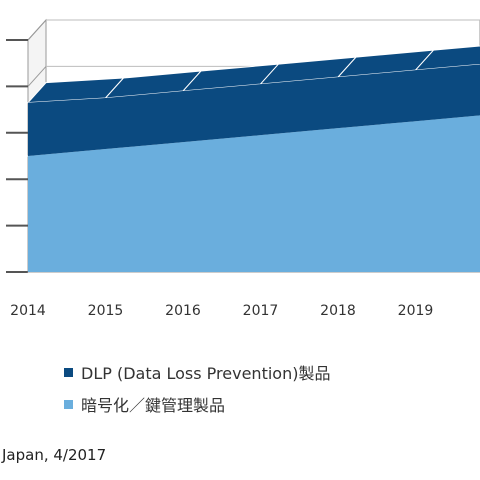 The width and height of the screenshot is (480, 480). What do you see at coordinates (68, 372) in the screenshot?
I see `legend-swatch-dlp` at bounding box center [68, 372].